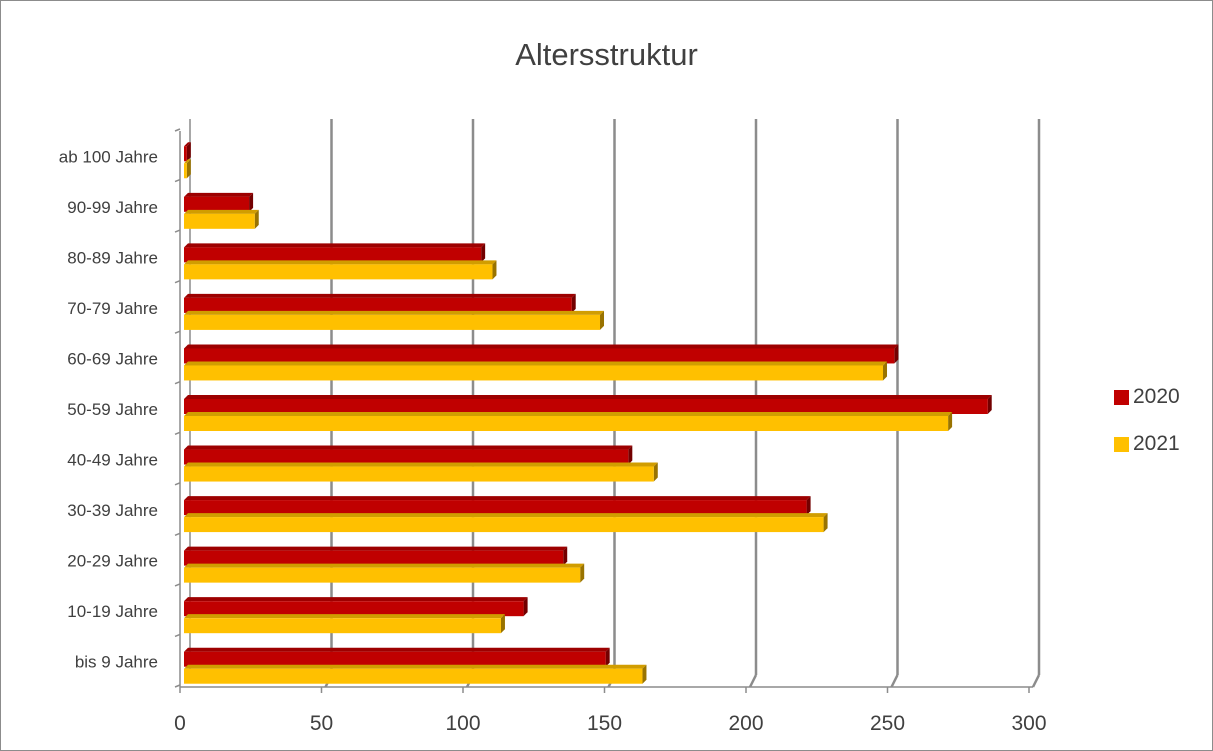 This screenshot has height=751, width=1213. What do you see at coordinates (180, 723) in the screenshot?
I see `x-tick-label: 0` at bounding box center [180, 723].